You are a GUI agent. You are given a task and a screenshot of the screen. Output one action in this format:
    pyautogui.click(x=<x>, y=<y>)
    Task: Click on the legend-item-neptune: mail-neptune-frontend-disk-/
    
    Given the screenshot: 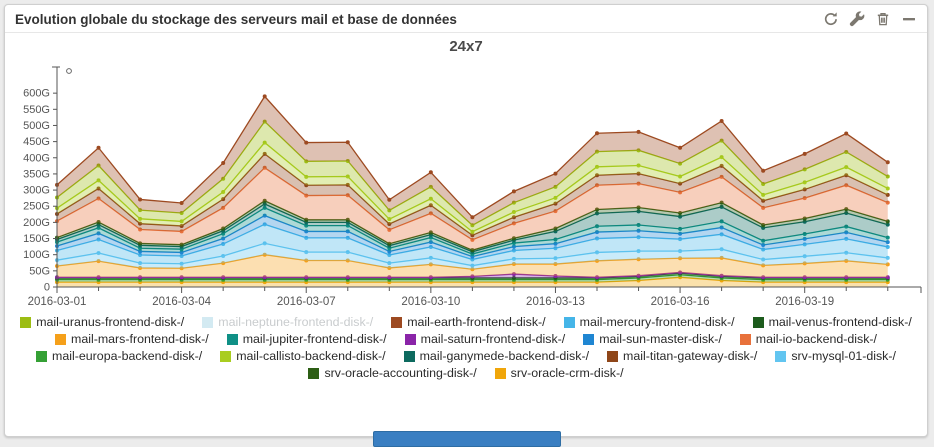 What is the action you would take?
    pyautogui.click(x=287, y=322)
    